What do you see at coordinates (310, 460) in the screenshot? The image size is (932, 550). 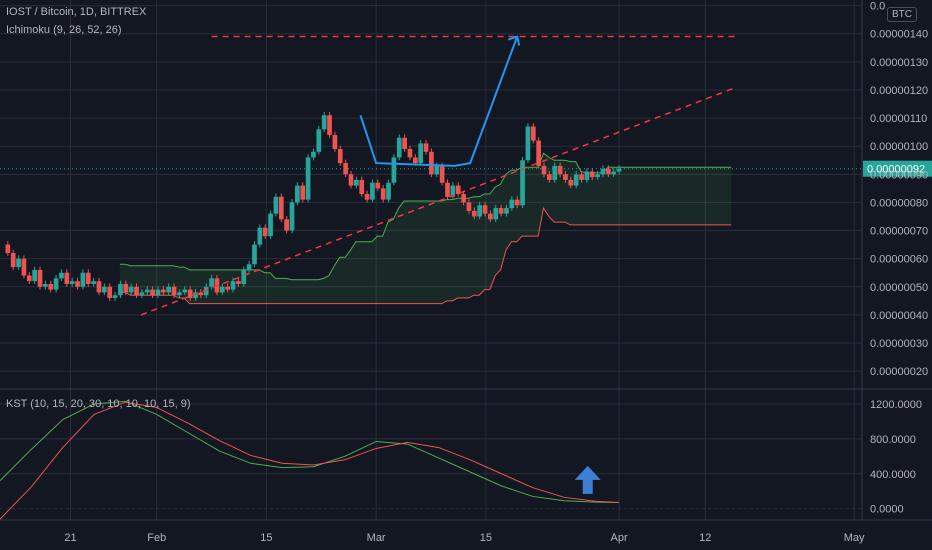 I see `kst-signal-line` at bounding box center [310, 460].